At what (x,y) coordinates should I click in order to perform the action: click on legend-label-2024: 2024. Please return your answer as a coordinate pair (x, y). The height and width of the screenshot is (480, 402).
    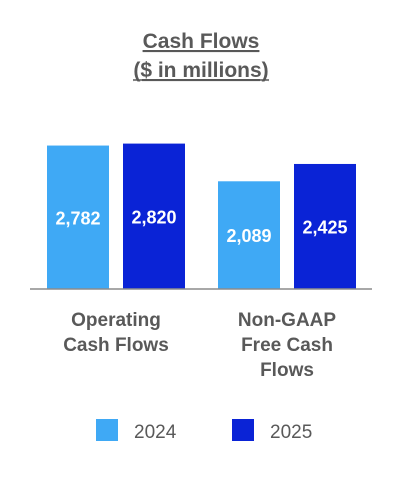
    Looking at the image, I should click on (155, 432).